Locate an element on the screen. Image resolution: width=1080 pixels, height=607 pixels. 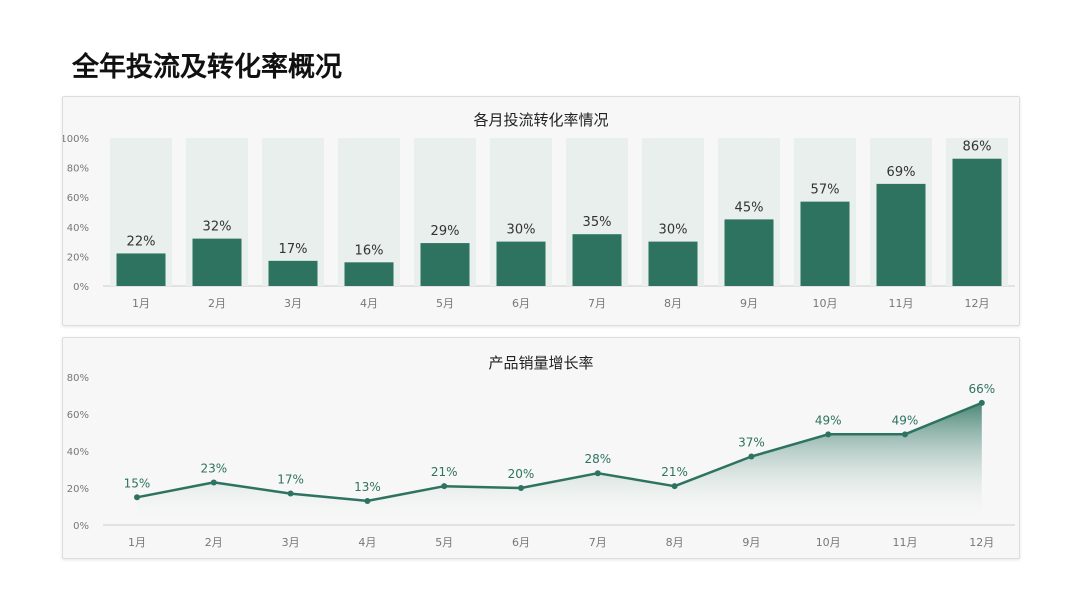
point-value-label: 17% is located at coordinates (290, 480).